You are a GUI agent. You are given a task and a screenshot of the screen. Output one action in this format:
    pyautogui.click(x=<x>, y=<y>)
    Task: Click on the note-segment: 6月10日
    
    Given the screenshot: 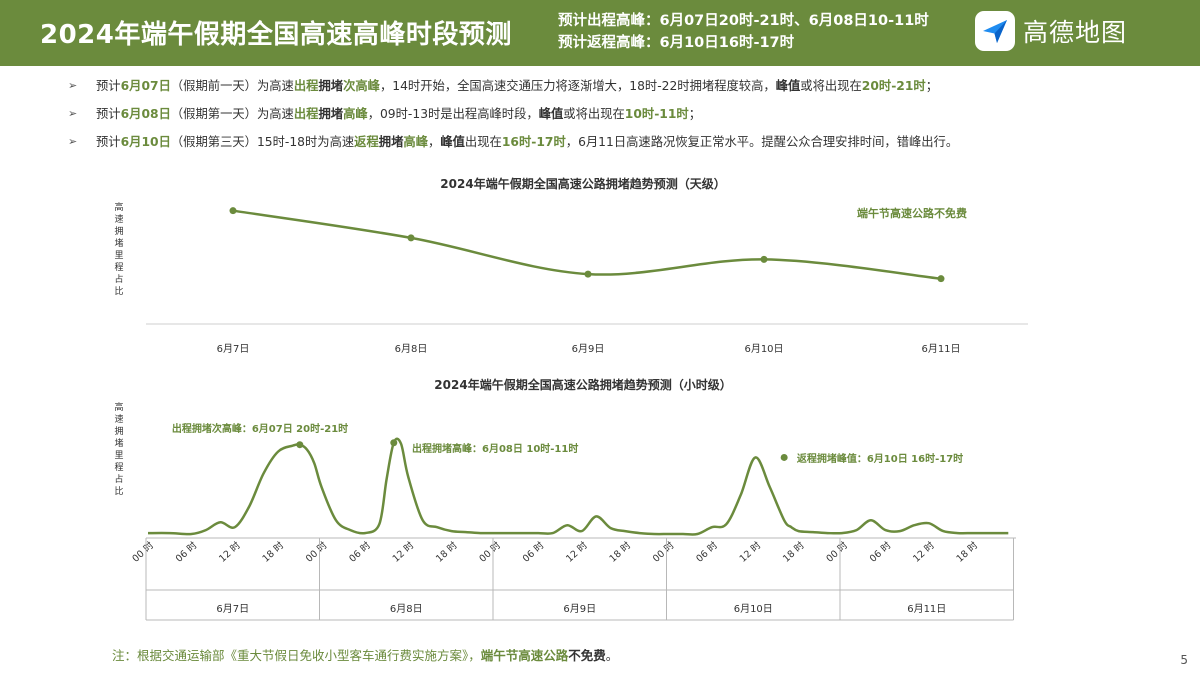 What is the action you would take?
    pyautogui.click(x=145, y=142)
    